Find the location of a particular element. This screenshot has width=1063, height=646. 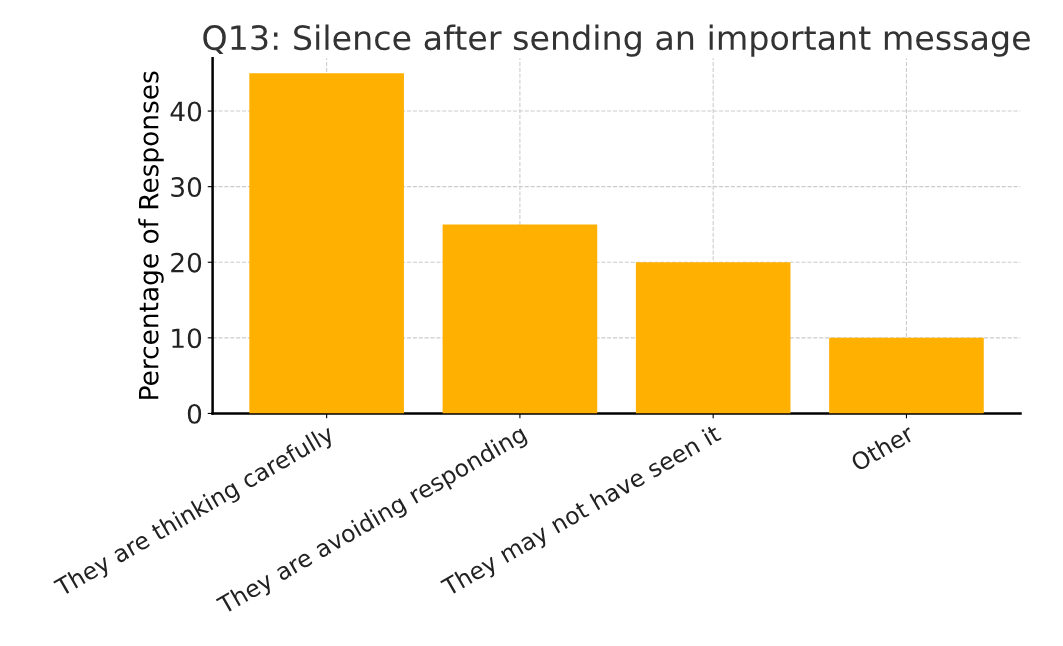

y-tick-label: 10 is located at coordinates (187, 338).